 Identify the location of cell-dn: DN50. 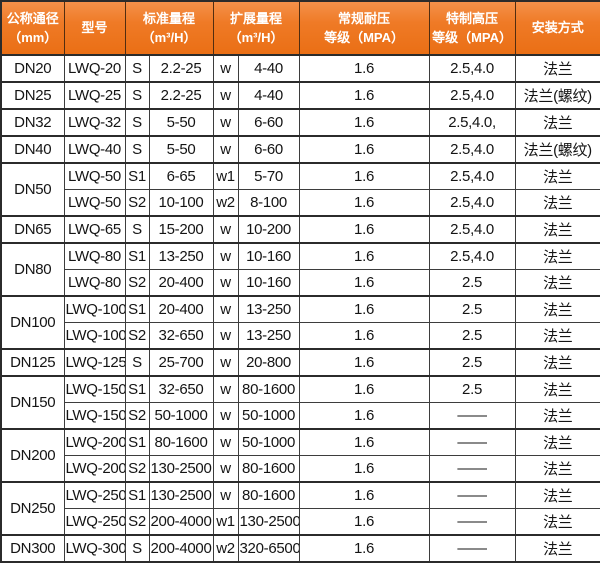
(32, 189).